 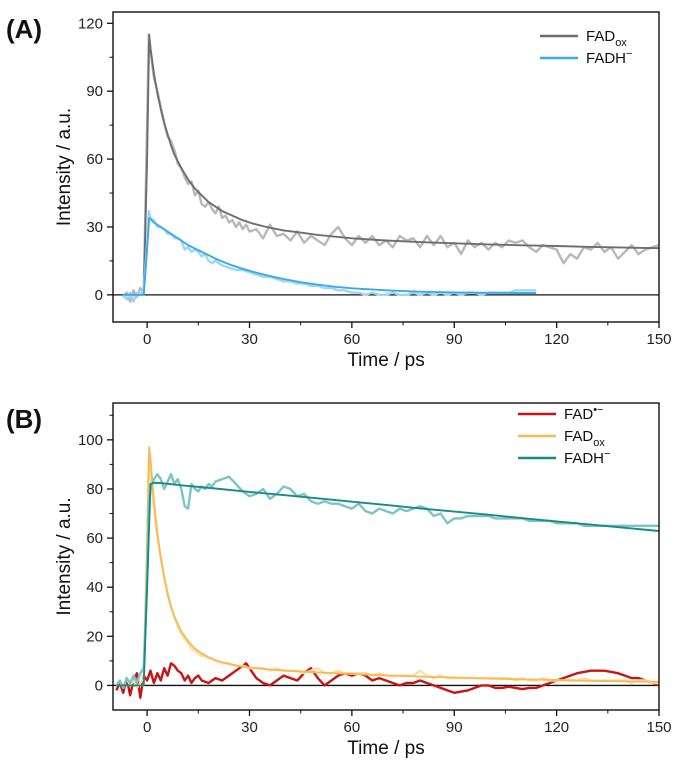 I want to click on legend-superscript: •−, so click(x=598, y=410).